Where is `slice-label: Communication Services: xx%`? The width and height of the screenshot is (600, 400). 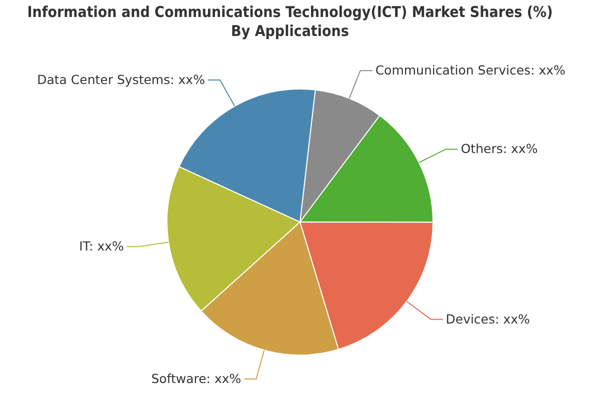
slice-label: Communication Services: xx% is located at coordinates (470, 70).